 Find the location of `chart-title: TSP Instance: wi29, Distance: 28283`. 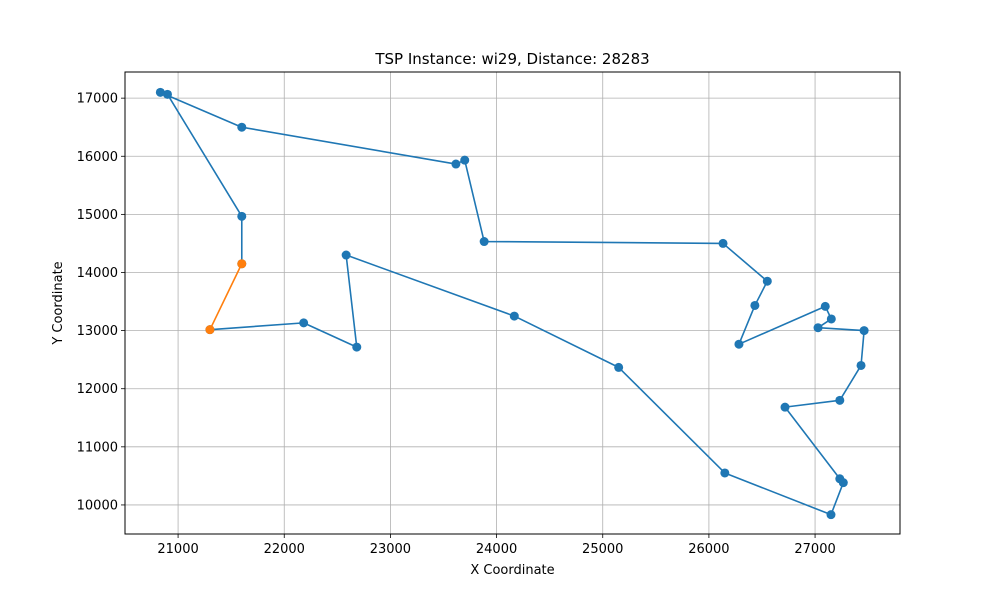

chart-title: TSP Instance: wi29, Distance: 28283 is located at coordinates (511, 59).